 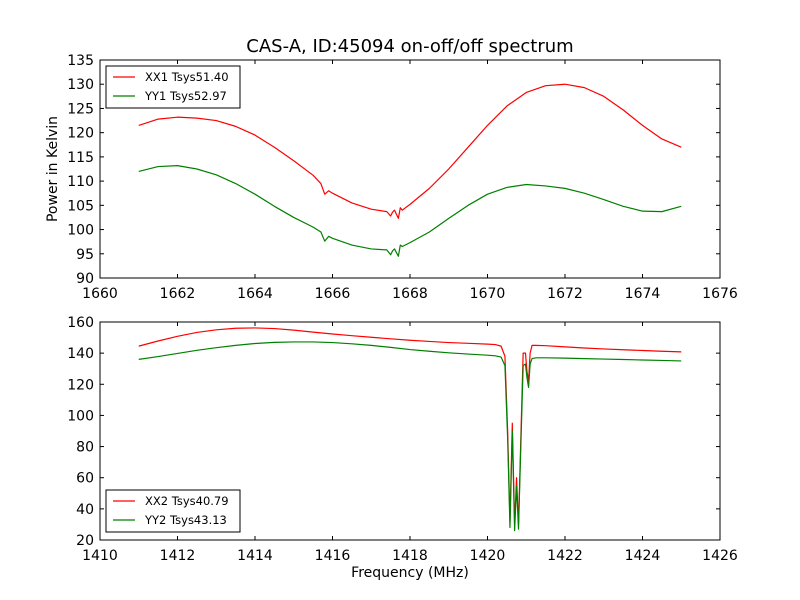 What do you see at coordinates (178, 556) in the screenshot?
I see `x-tick-label: 1412` at bounding box center [178, 556].